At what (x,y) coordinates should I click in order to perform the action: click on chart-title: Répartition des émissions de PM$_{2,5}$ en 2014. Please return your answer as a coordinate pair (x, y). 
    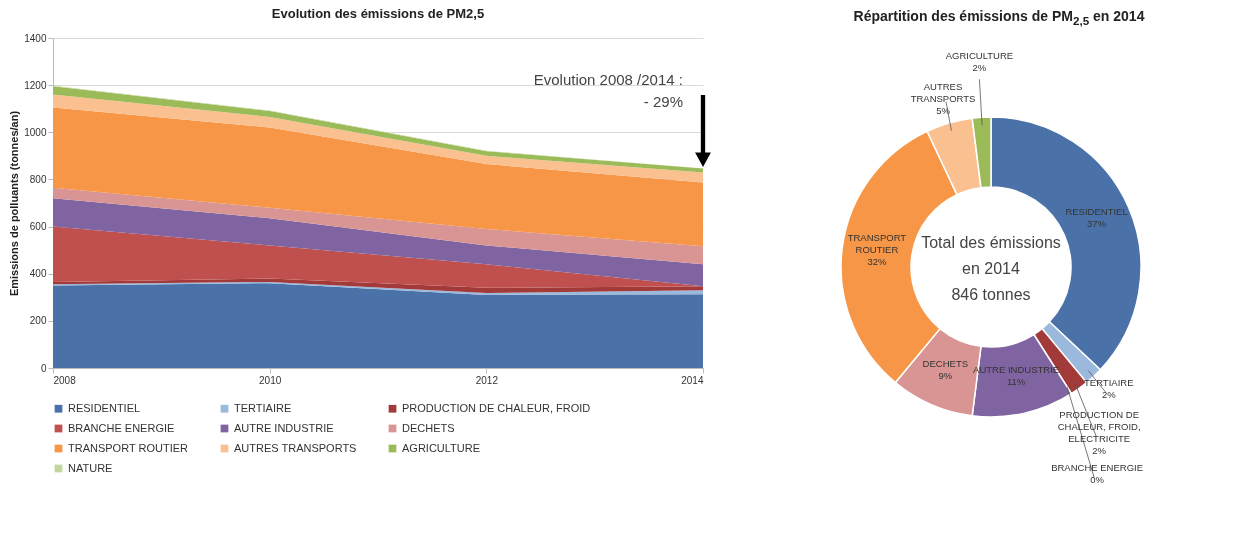
    Looking at the image, I should click on (999, 17).